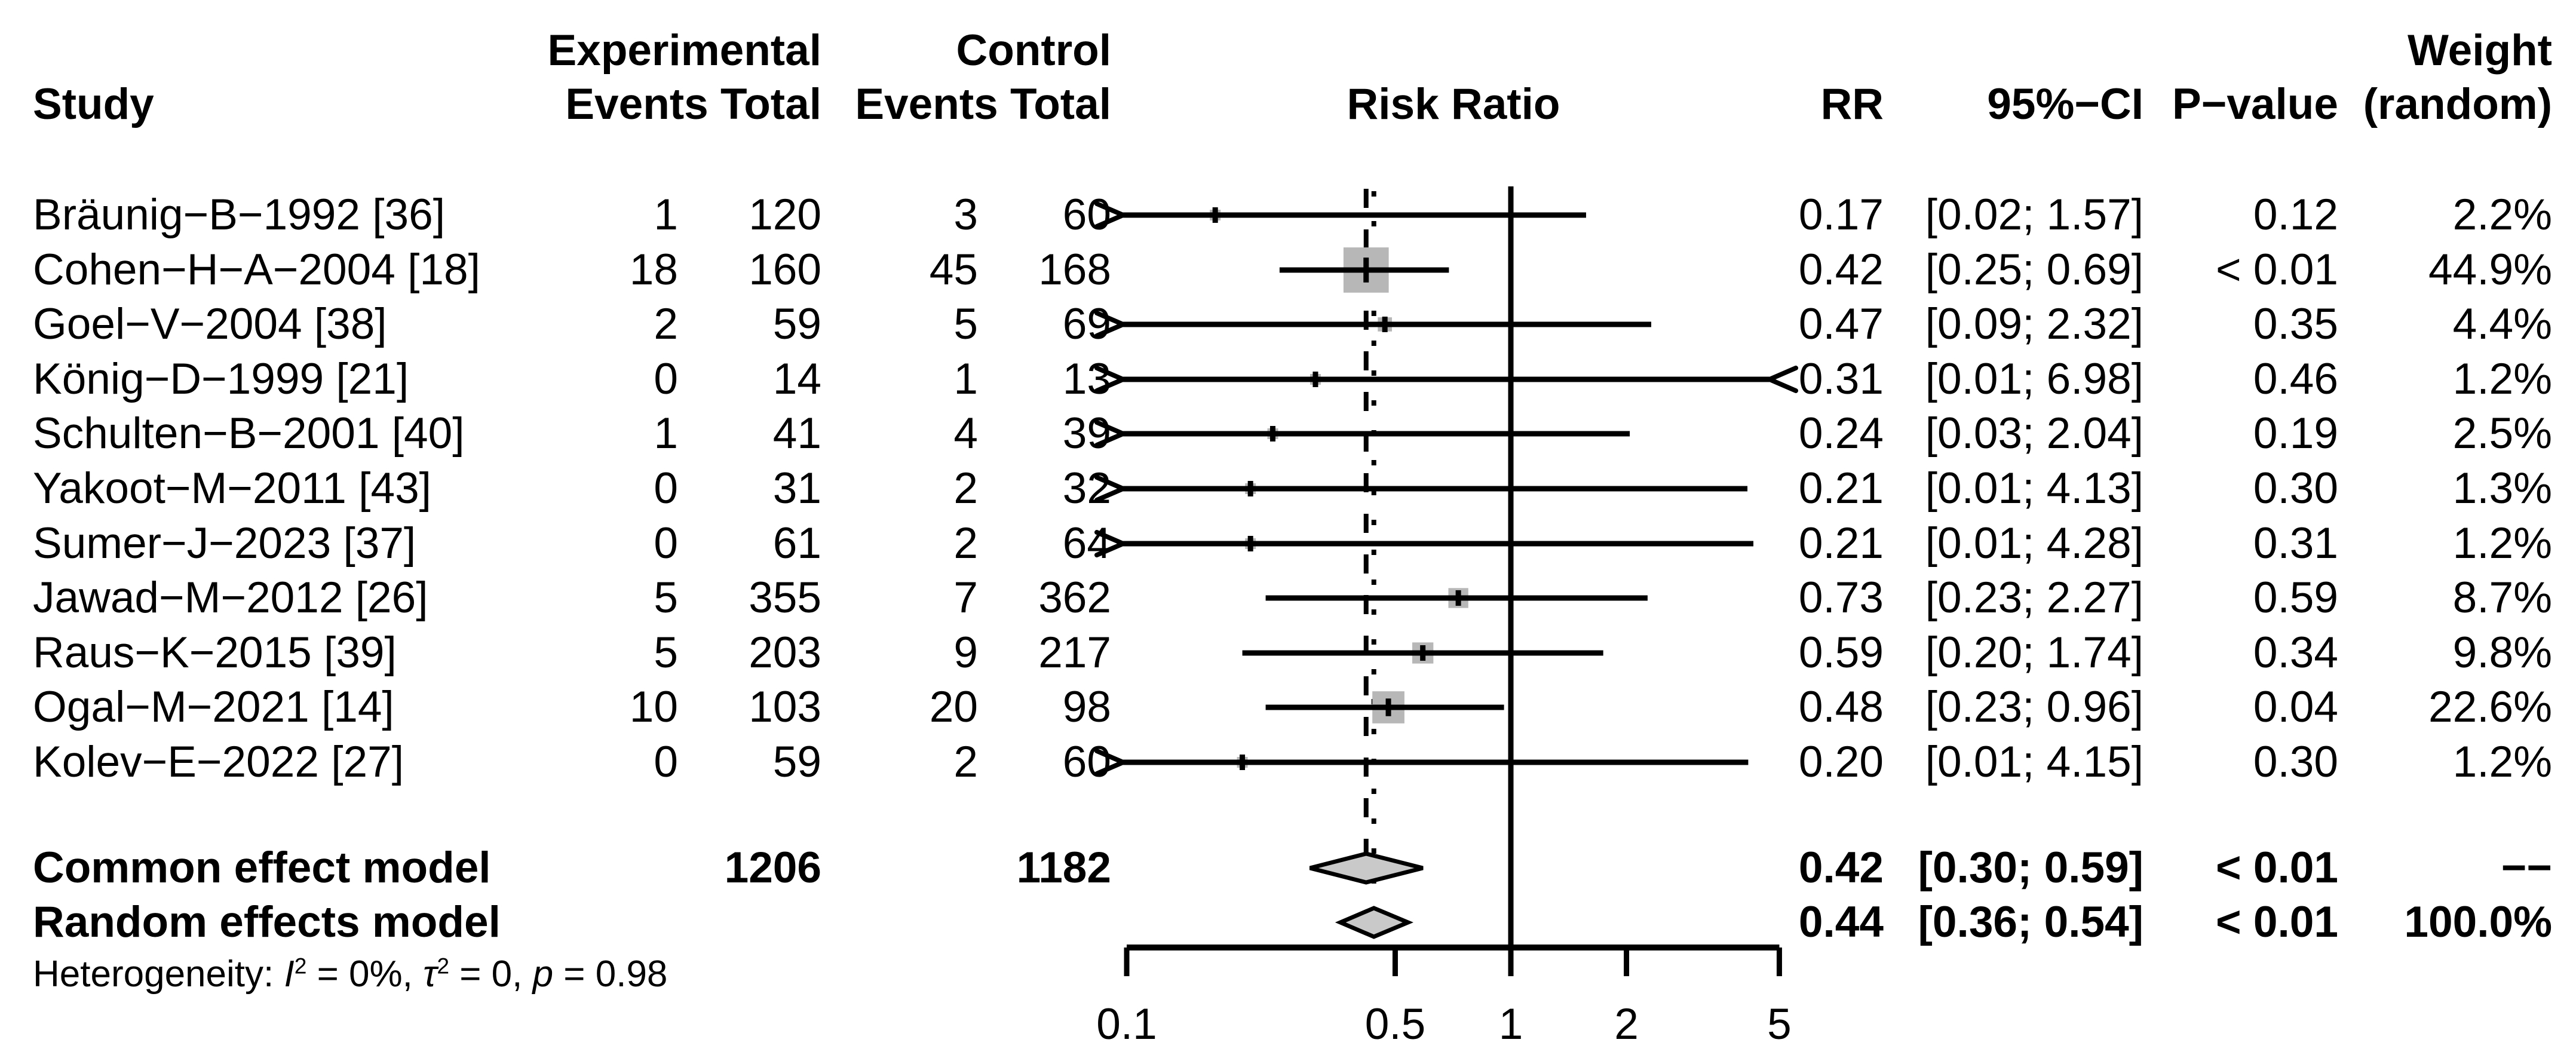 The height and width of the screenshot is (1064, 2576). What do you see at coordinates (653, 270) in the screenshot?
I see `exp-events: 18` at bounding box center [653, 270].